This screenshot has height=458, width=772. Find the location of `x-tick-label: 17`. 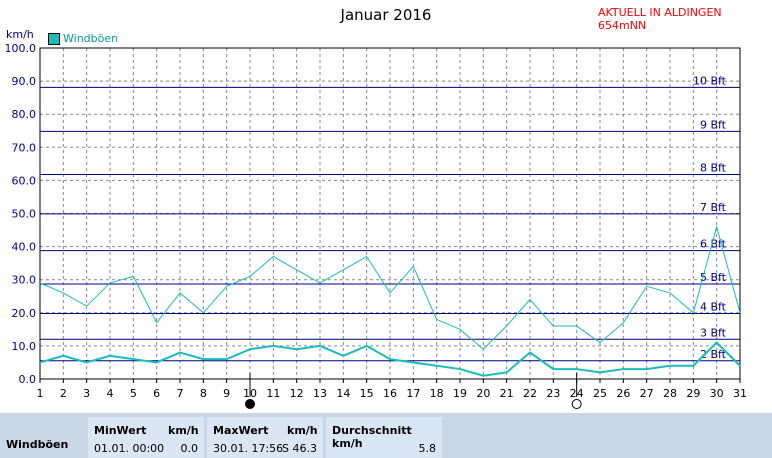

x-tick-label: 17 is located at coordinates (413, 393).